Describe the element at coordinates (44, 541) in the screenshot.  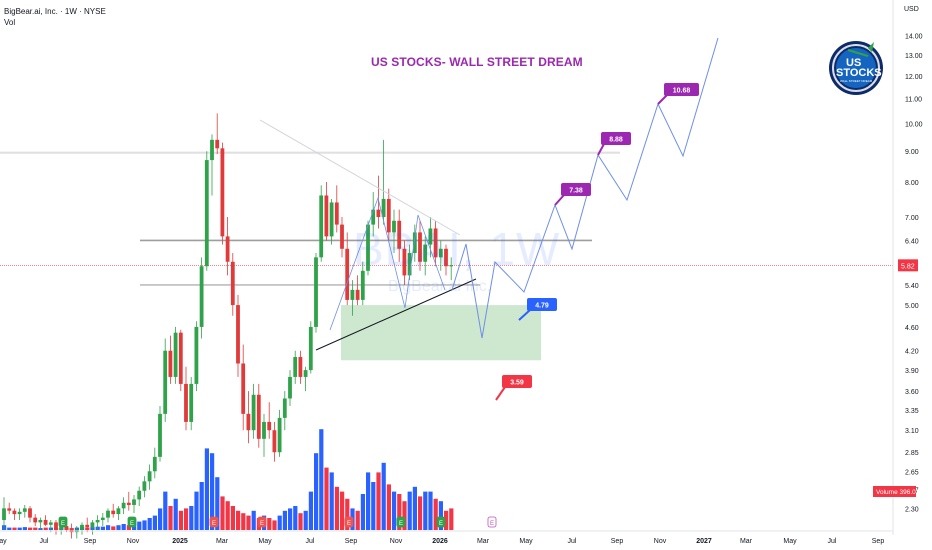
I see `time-tick-label: Jul` at that location.